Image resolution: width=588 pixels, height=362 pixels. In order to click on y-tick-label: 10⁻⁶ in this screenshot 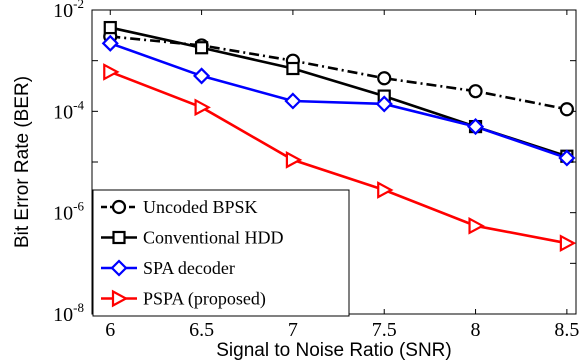, I will do `click(68, 212)`.